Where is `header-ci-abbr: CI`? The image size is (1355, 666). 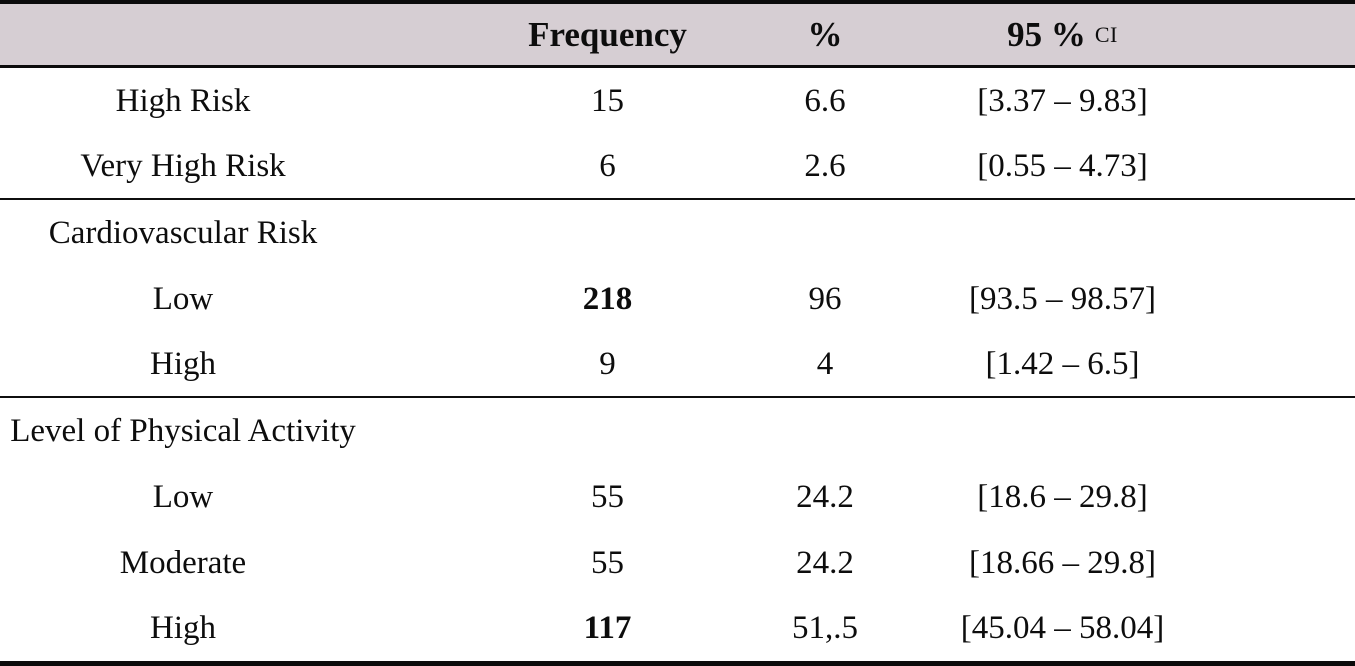
header-ci-abbr: CI is located at coordinates (1106, 34).